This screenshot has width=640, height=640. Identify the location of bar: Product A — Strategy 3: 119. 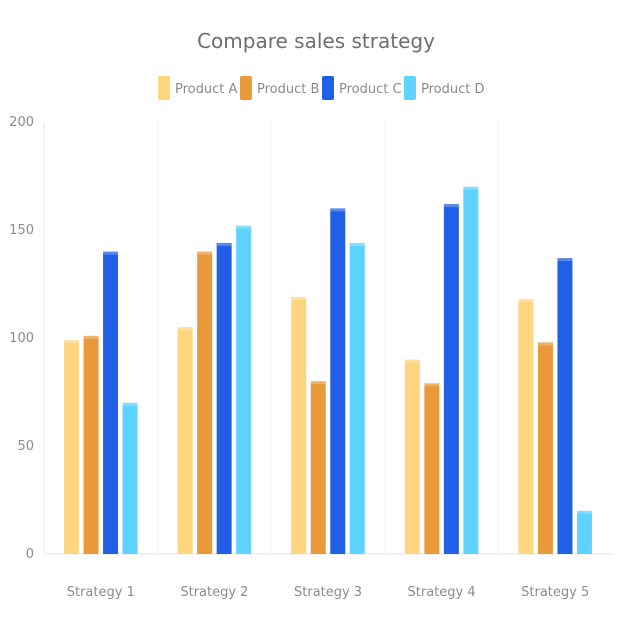
(299, 425).